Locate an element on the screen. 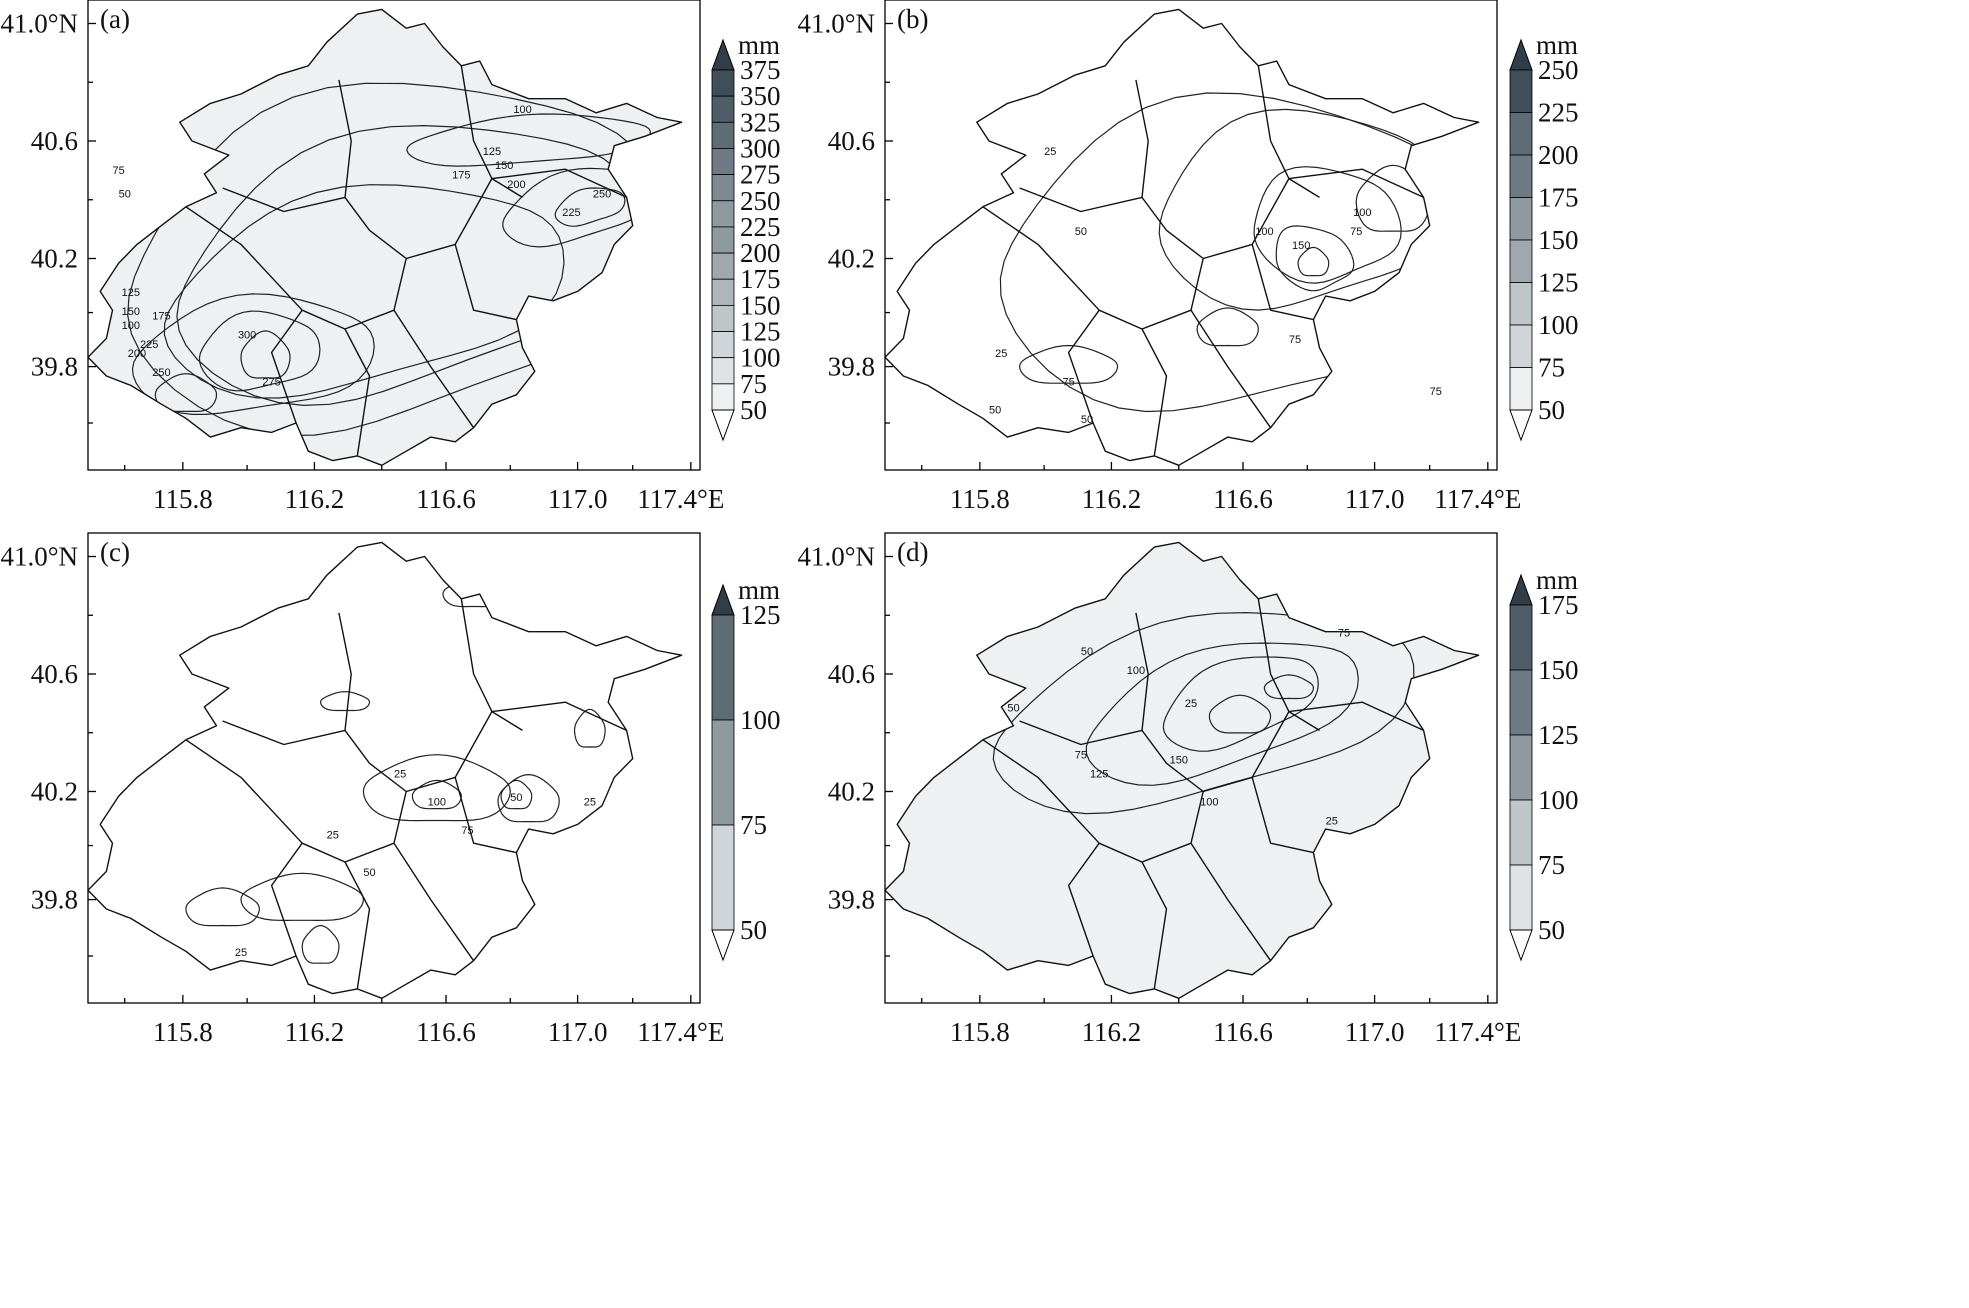  lat-label: 41.0°N is located at coordinates (39, 557).